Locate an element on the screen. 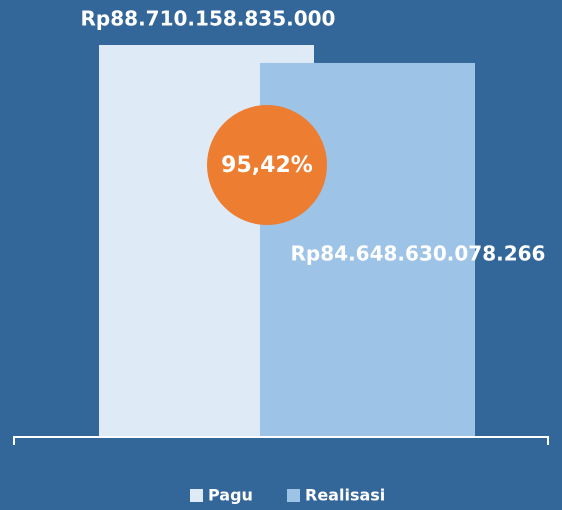 This screenshot has width=562, height=510. percent-badge is located at coordinates (267, 165).